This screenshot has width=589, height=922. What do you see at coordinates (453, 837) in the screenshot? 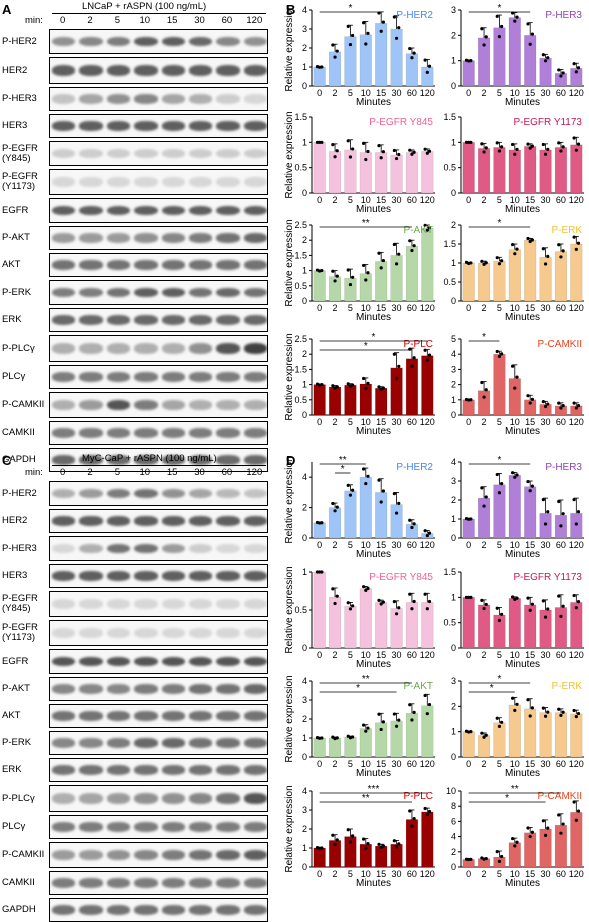
I see `y-tick-label: 4` at bounding box center [453, 837].